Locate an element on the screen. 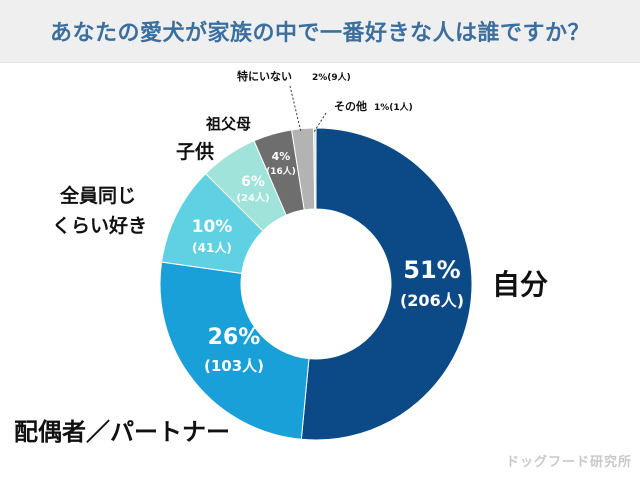 This screenshot has height=480, width=640. slice-partner is located at coordinates (234, 350).